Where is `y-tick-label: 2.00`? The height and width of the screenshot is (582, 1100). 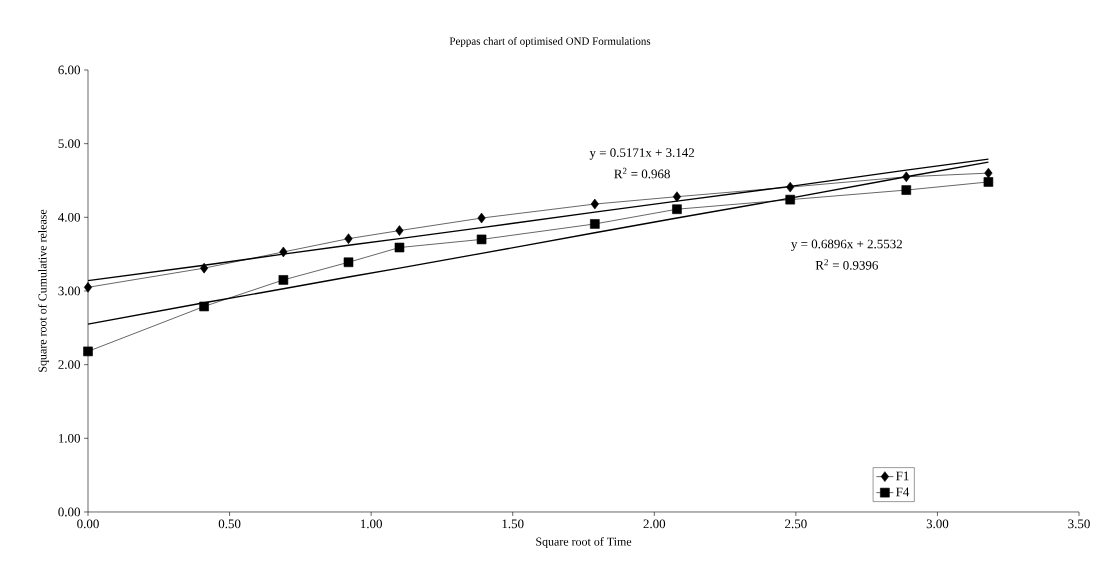 y-tick-label: 2.00 is located at coordinates (69, 365).